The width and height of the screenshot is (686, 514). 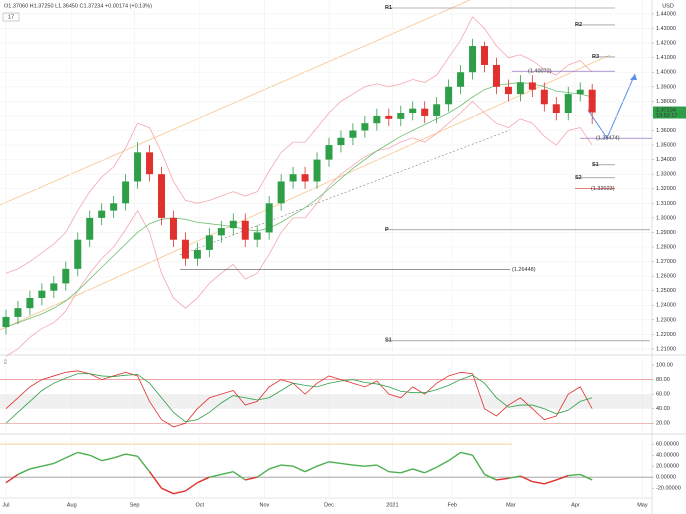 I want to click on price-label: 1.37234, so click(x=666, y=110).